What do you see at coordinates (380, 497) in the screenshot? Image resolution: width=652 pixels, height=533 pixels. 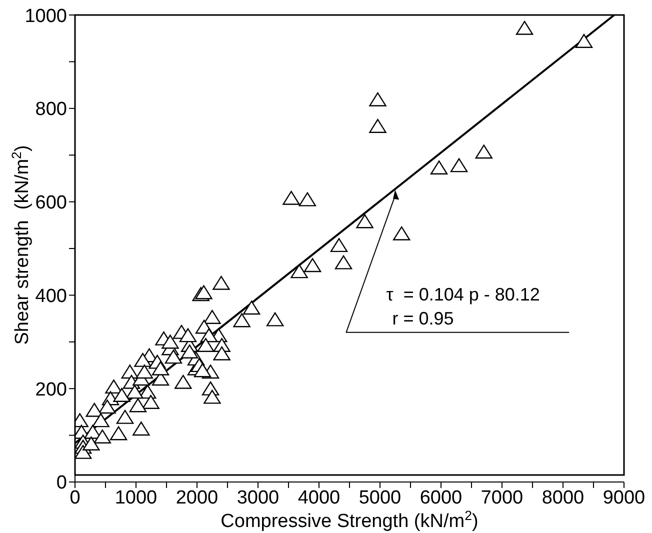 I see `x-tick-label: 5000` at bounding box center [380, 497].